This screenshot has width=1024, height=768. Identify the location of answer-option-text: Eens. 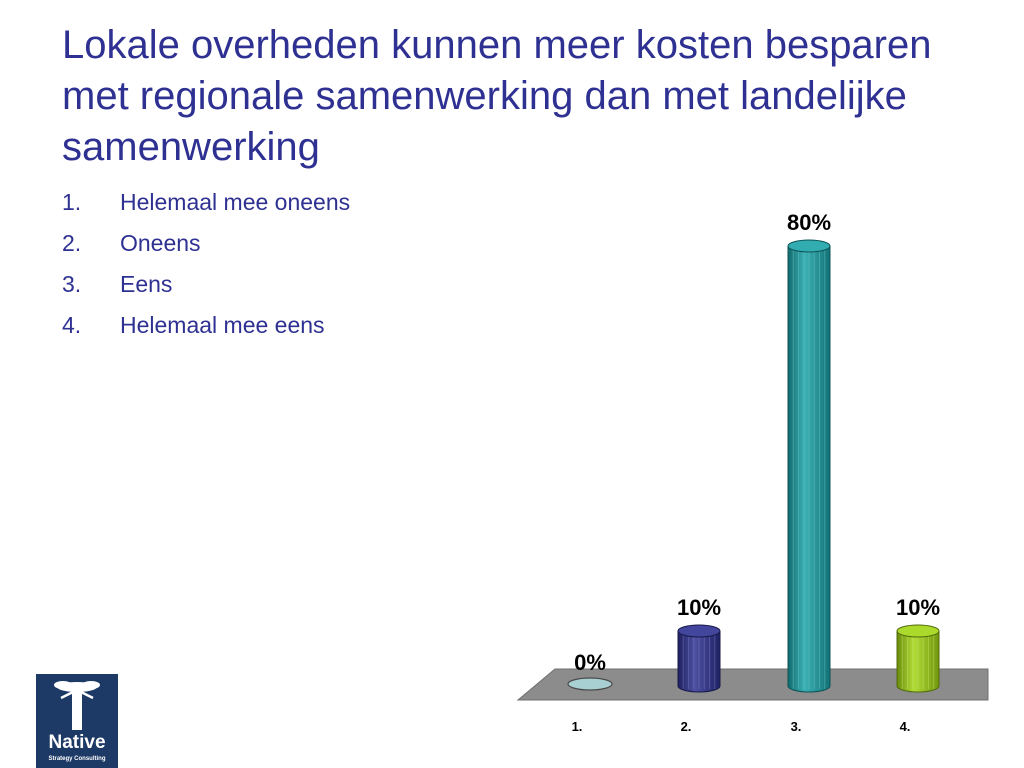
(146, 284).